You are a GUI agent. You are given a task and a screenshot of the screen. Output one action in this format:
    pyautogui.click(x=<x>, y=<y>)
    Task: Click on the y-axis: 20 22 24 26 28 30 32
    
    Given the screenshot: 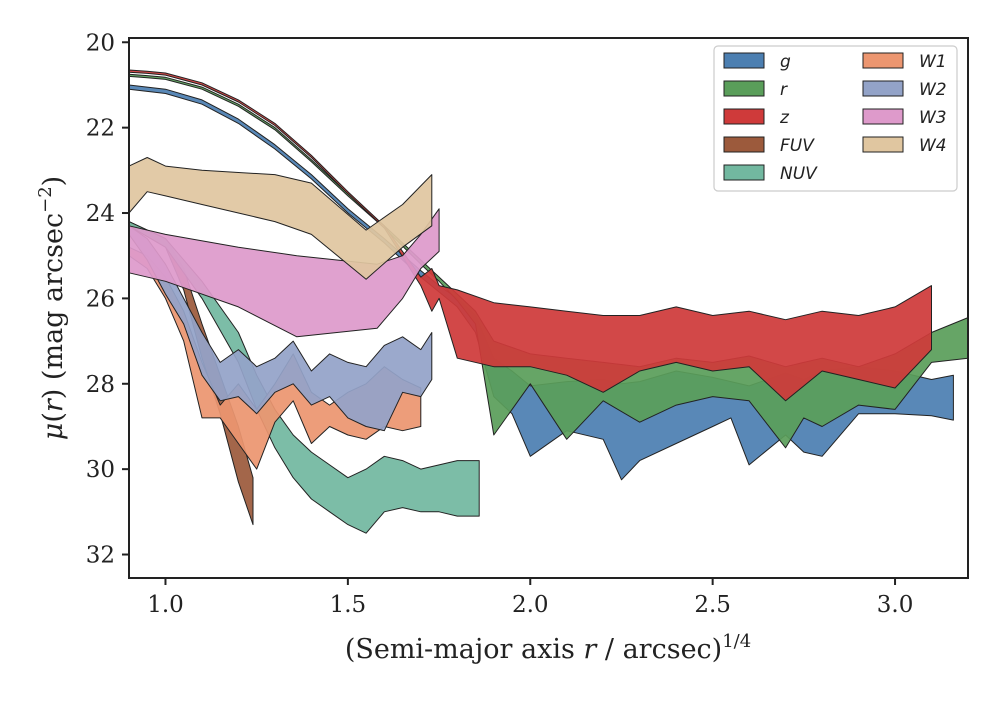 What is the action you would take?
    pyautogui.click(x=107, y=299)
    